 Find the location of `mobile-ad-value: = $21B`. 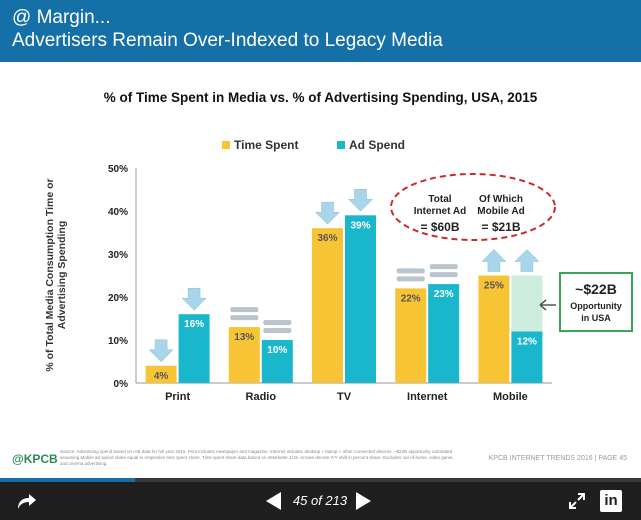

mobile-ad-value: = $21B is located at coordinates (500, 227).